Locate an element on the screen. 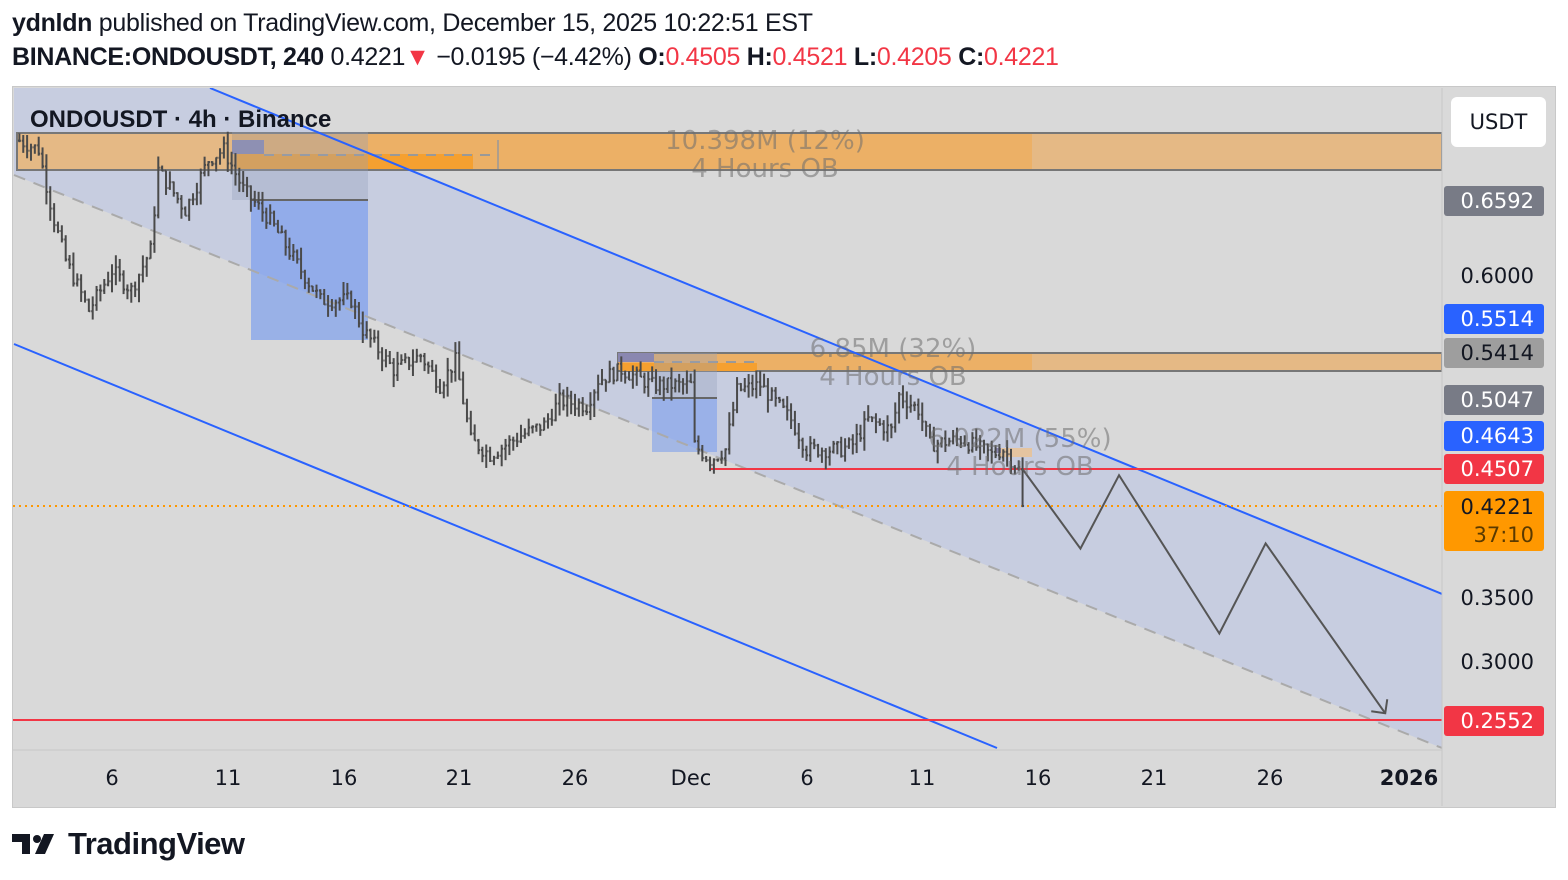 This screenshot has height=880, width=1568. currency-button: USDT is located at coordinates (1498, 122).